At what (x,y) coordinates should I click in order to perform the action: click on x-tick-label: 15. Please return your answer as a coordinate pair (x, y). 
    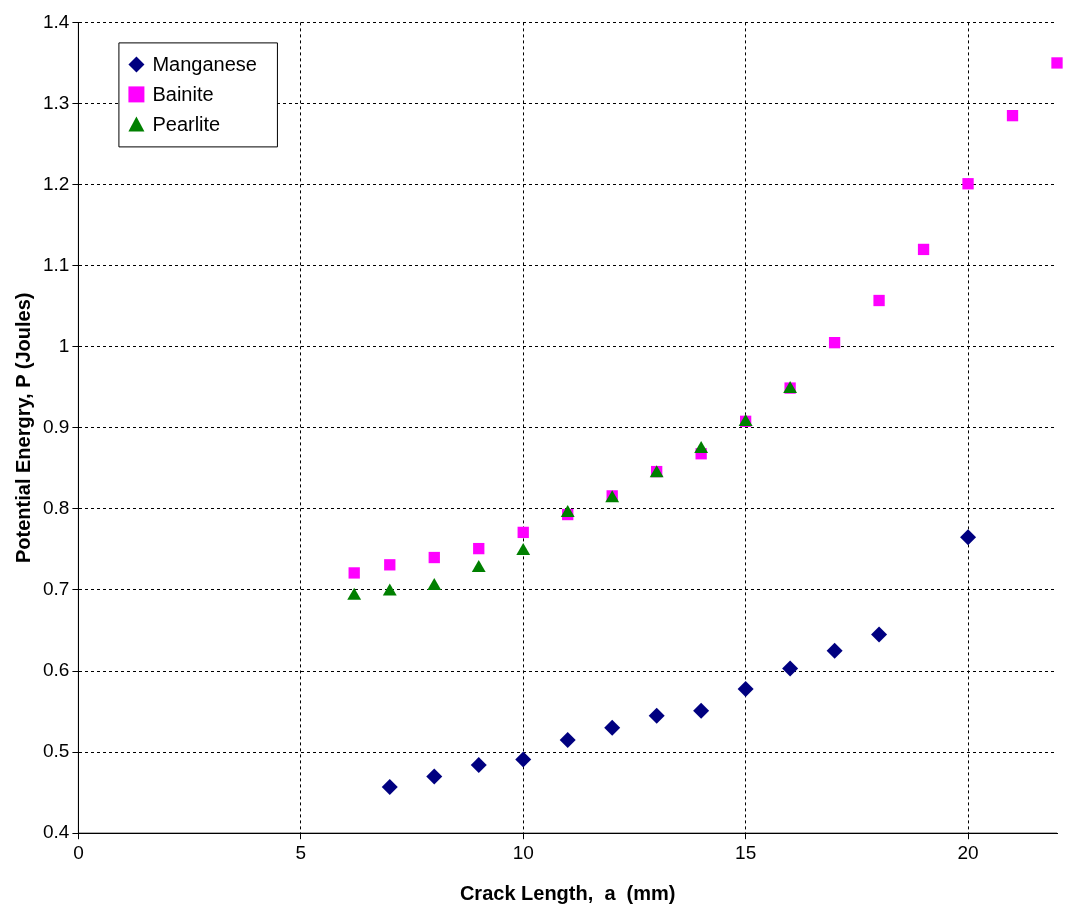
    Looking at the image, I should click on (746, 852).